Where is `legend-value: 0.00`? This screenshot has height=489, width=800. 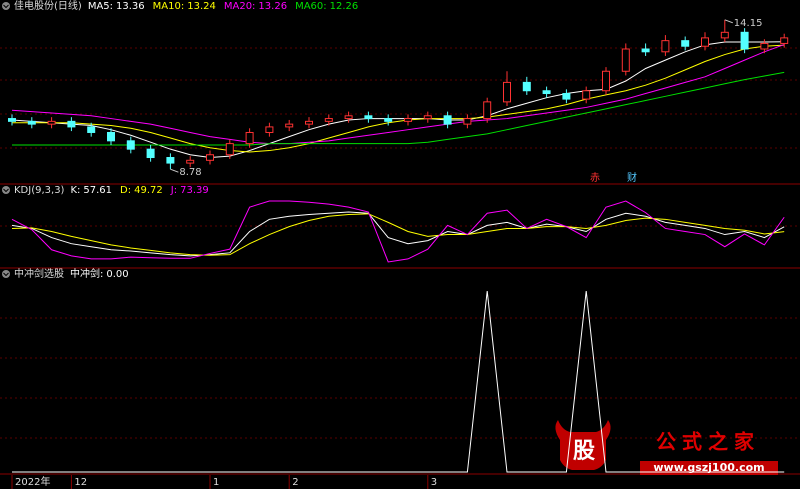
legend-value: 0.00 is located at coordinates (117, 274).